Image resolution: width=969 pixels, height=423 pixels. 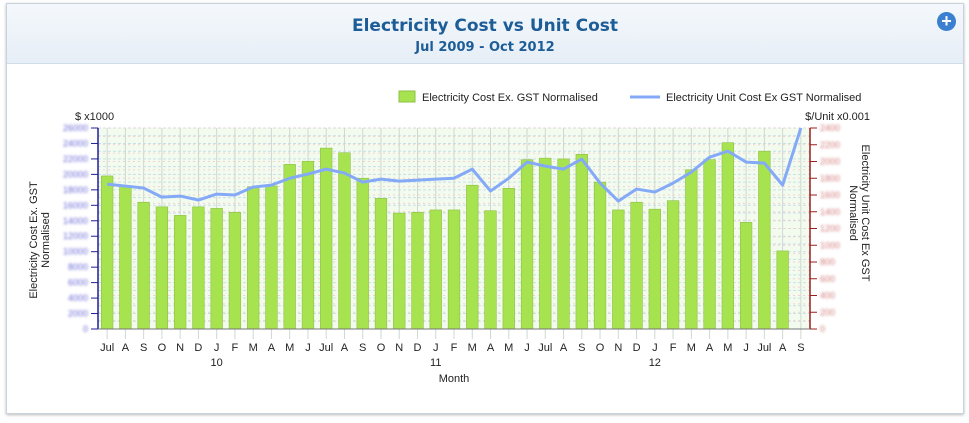 I want to click on left-tick-label: 12000, so click(x=75, y=236).